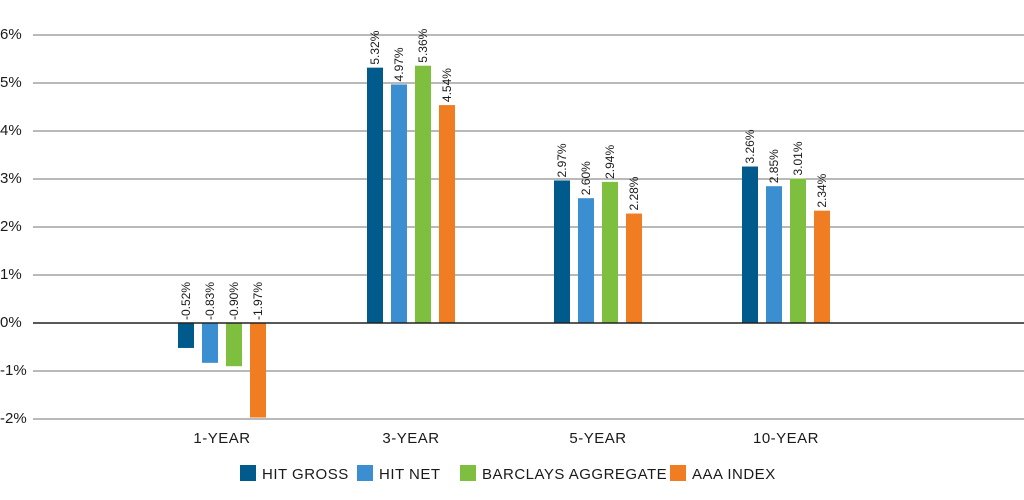 Image resolution: width=1024 pixels, height=500 pixels. What do you see at coordinates (11, 322) in the screenshot?
I see `y-tick-label: 0%` at bounding box center [11, 322].